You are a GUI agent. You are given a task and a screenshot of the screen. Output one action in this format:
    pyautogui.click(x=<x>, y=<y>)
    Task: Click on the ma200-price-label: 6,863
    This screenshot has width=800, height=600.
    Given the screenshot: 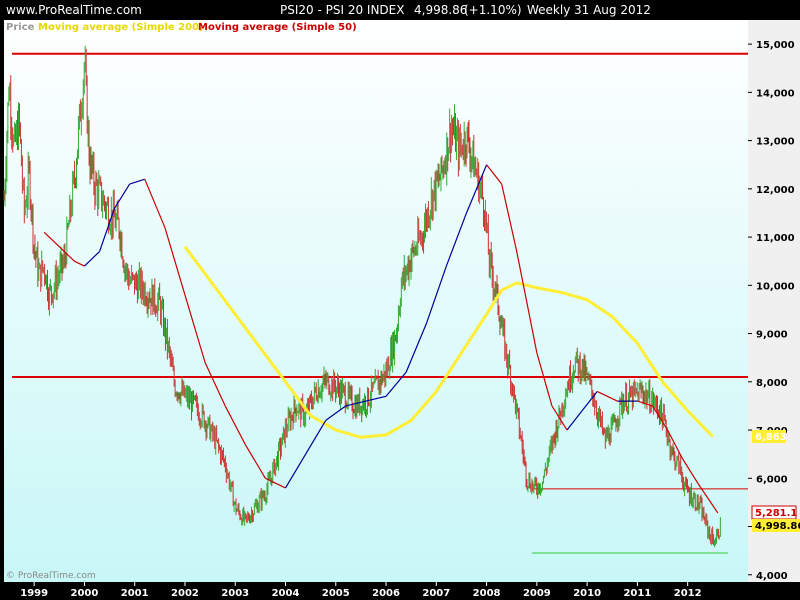 What is the action you would take?
    pyautogui.click(x=771, y=437)
    